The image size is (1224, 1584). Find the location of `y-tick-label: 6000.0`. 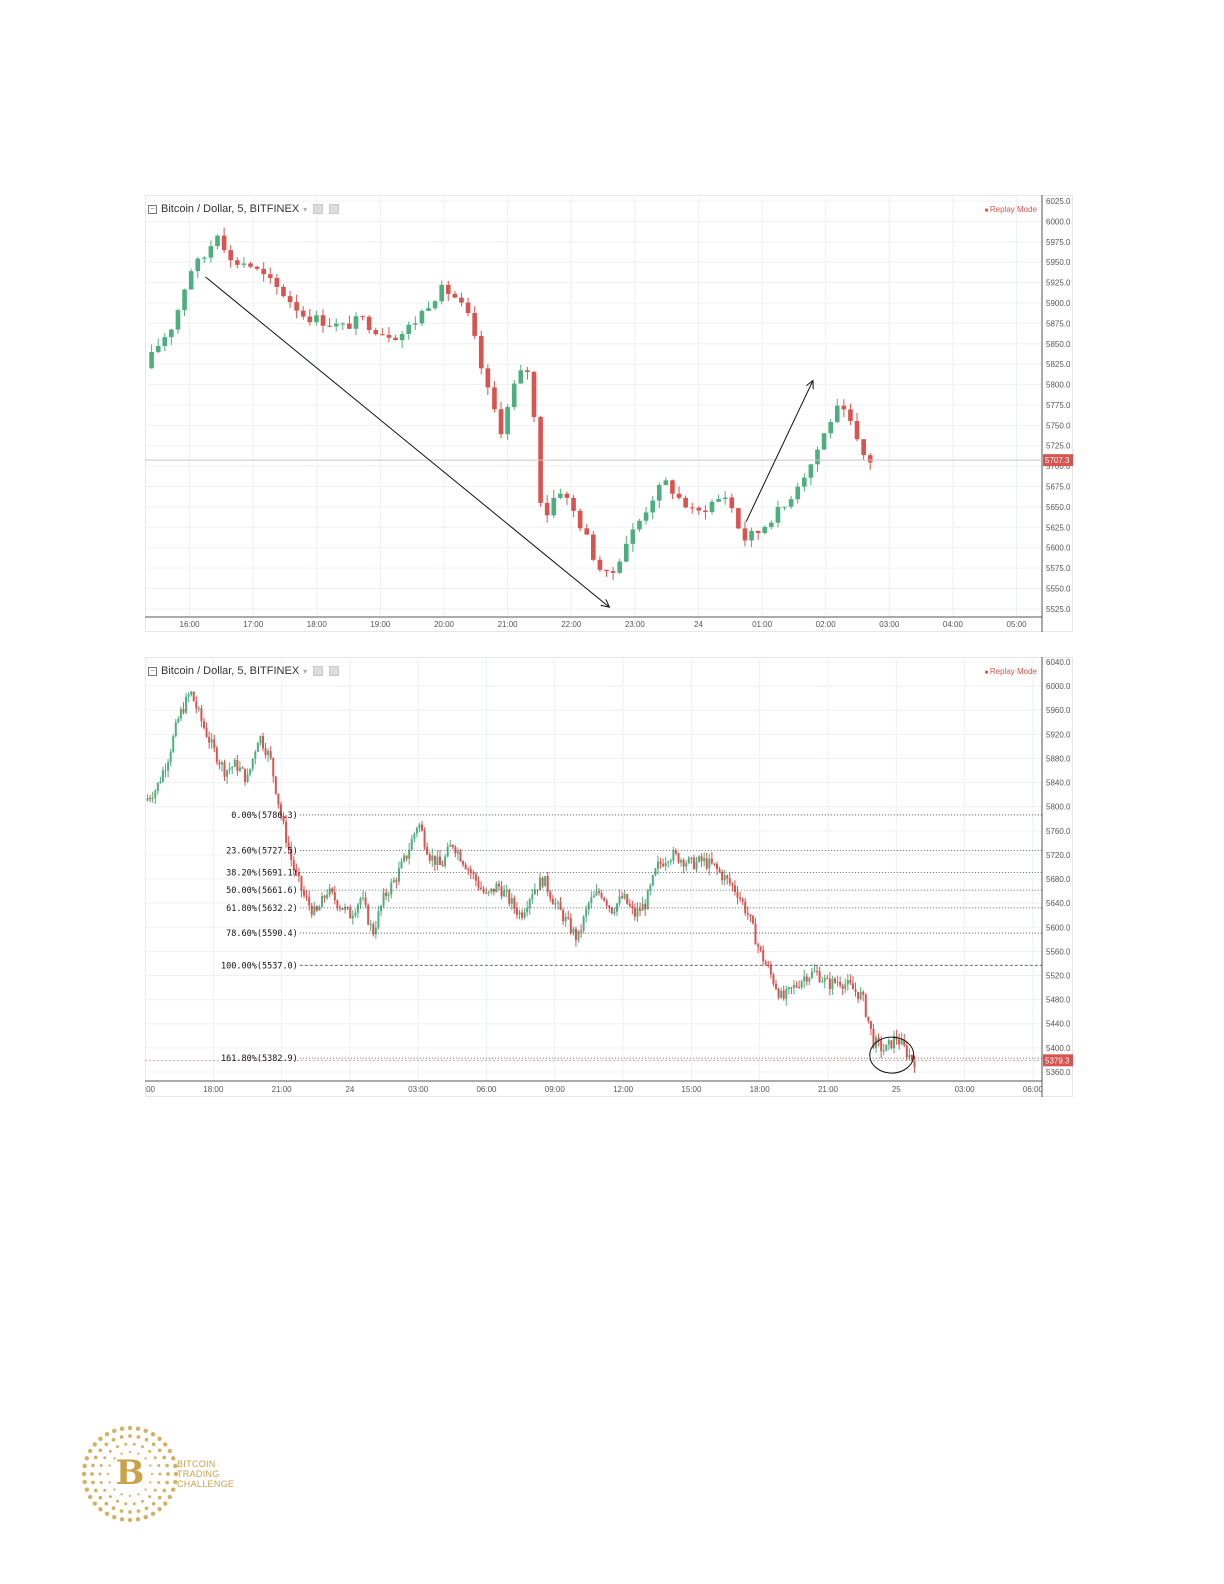

y-tick-label: 6000.0 is located at coordinates (1058, 686).